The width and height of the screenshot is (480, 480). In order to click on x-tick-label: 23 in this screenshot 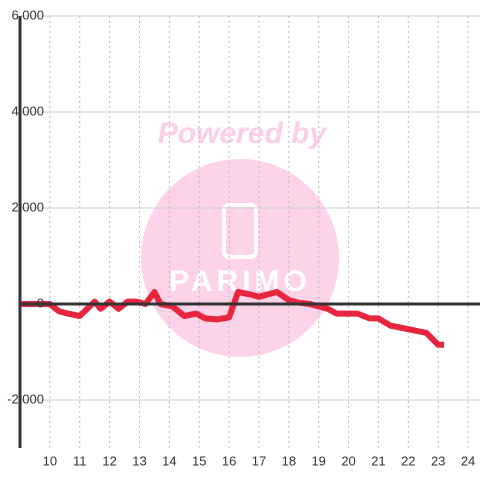, I will do `click(438, 460)`.